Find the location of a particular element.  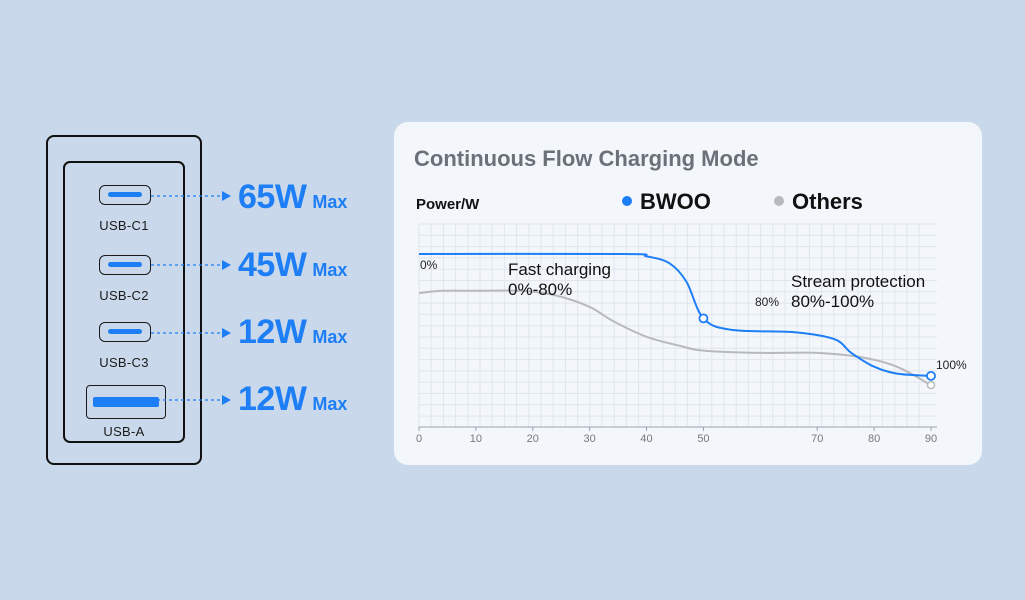

usb-c1-watt-value: 65W is located at coordinates (272, 197).